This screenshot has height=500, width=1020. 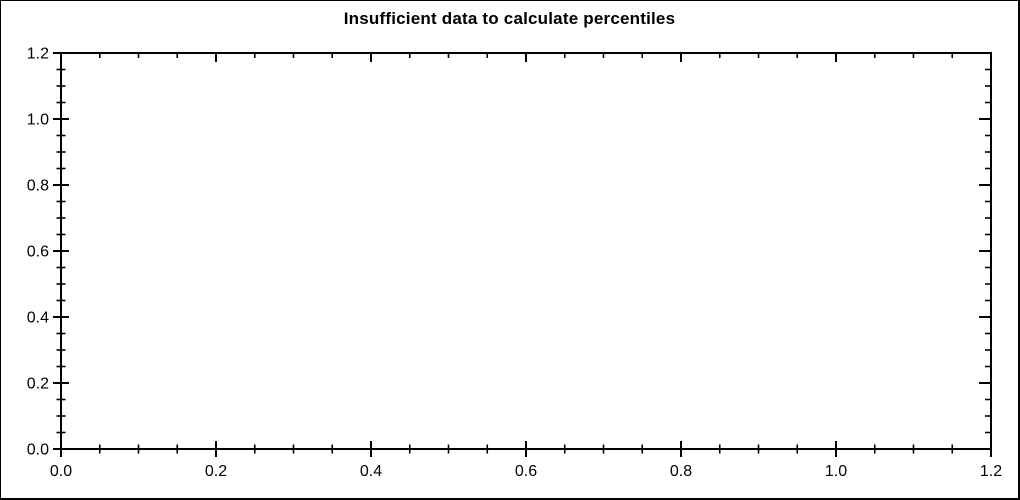 What do you see at coordinates (38, 450) in the screenshot?
I see `y-tick-label: 0.0` at bounding box center [38, 450].